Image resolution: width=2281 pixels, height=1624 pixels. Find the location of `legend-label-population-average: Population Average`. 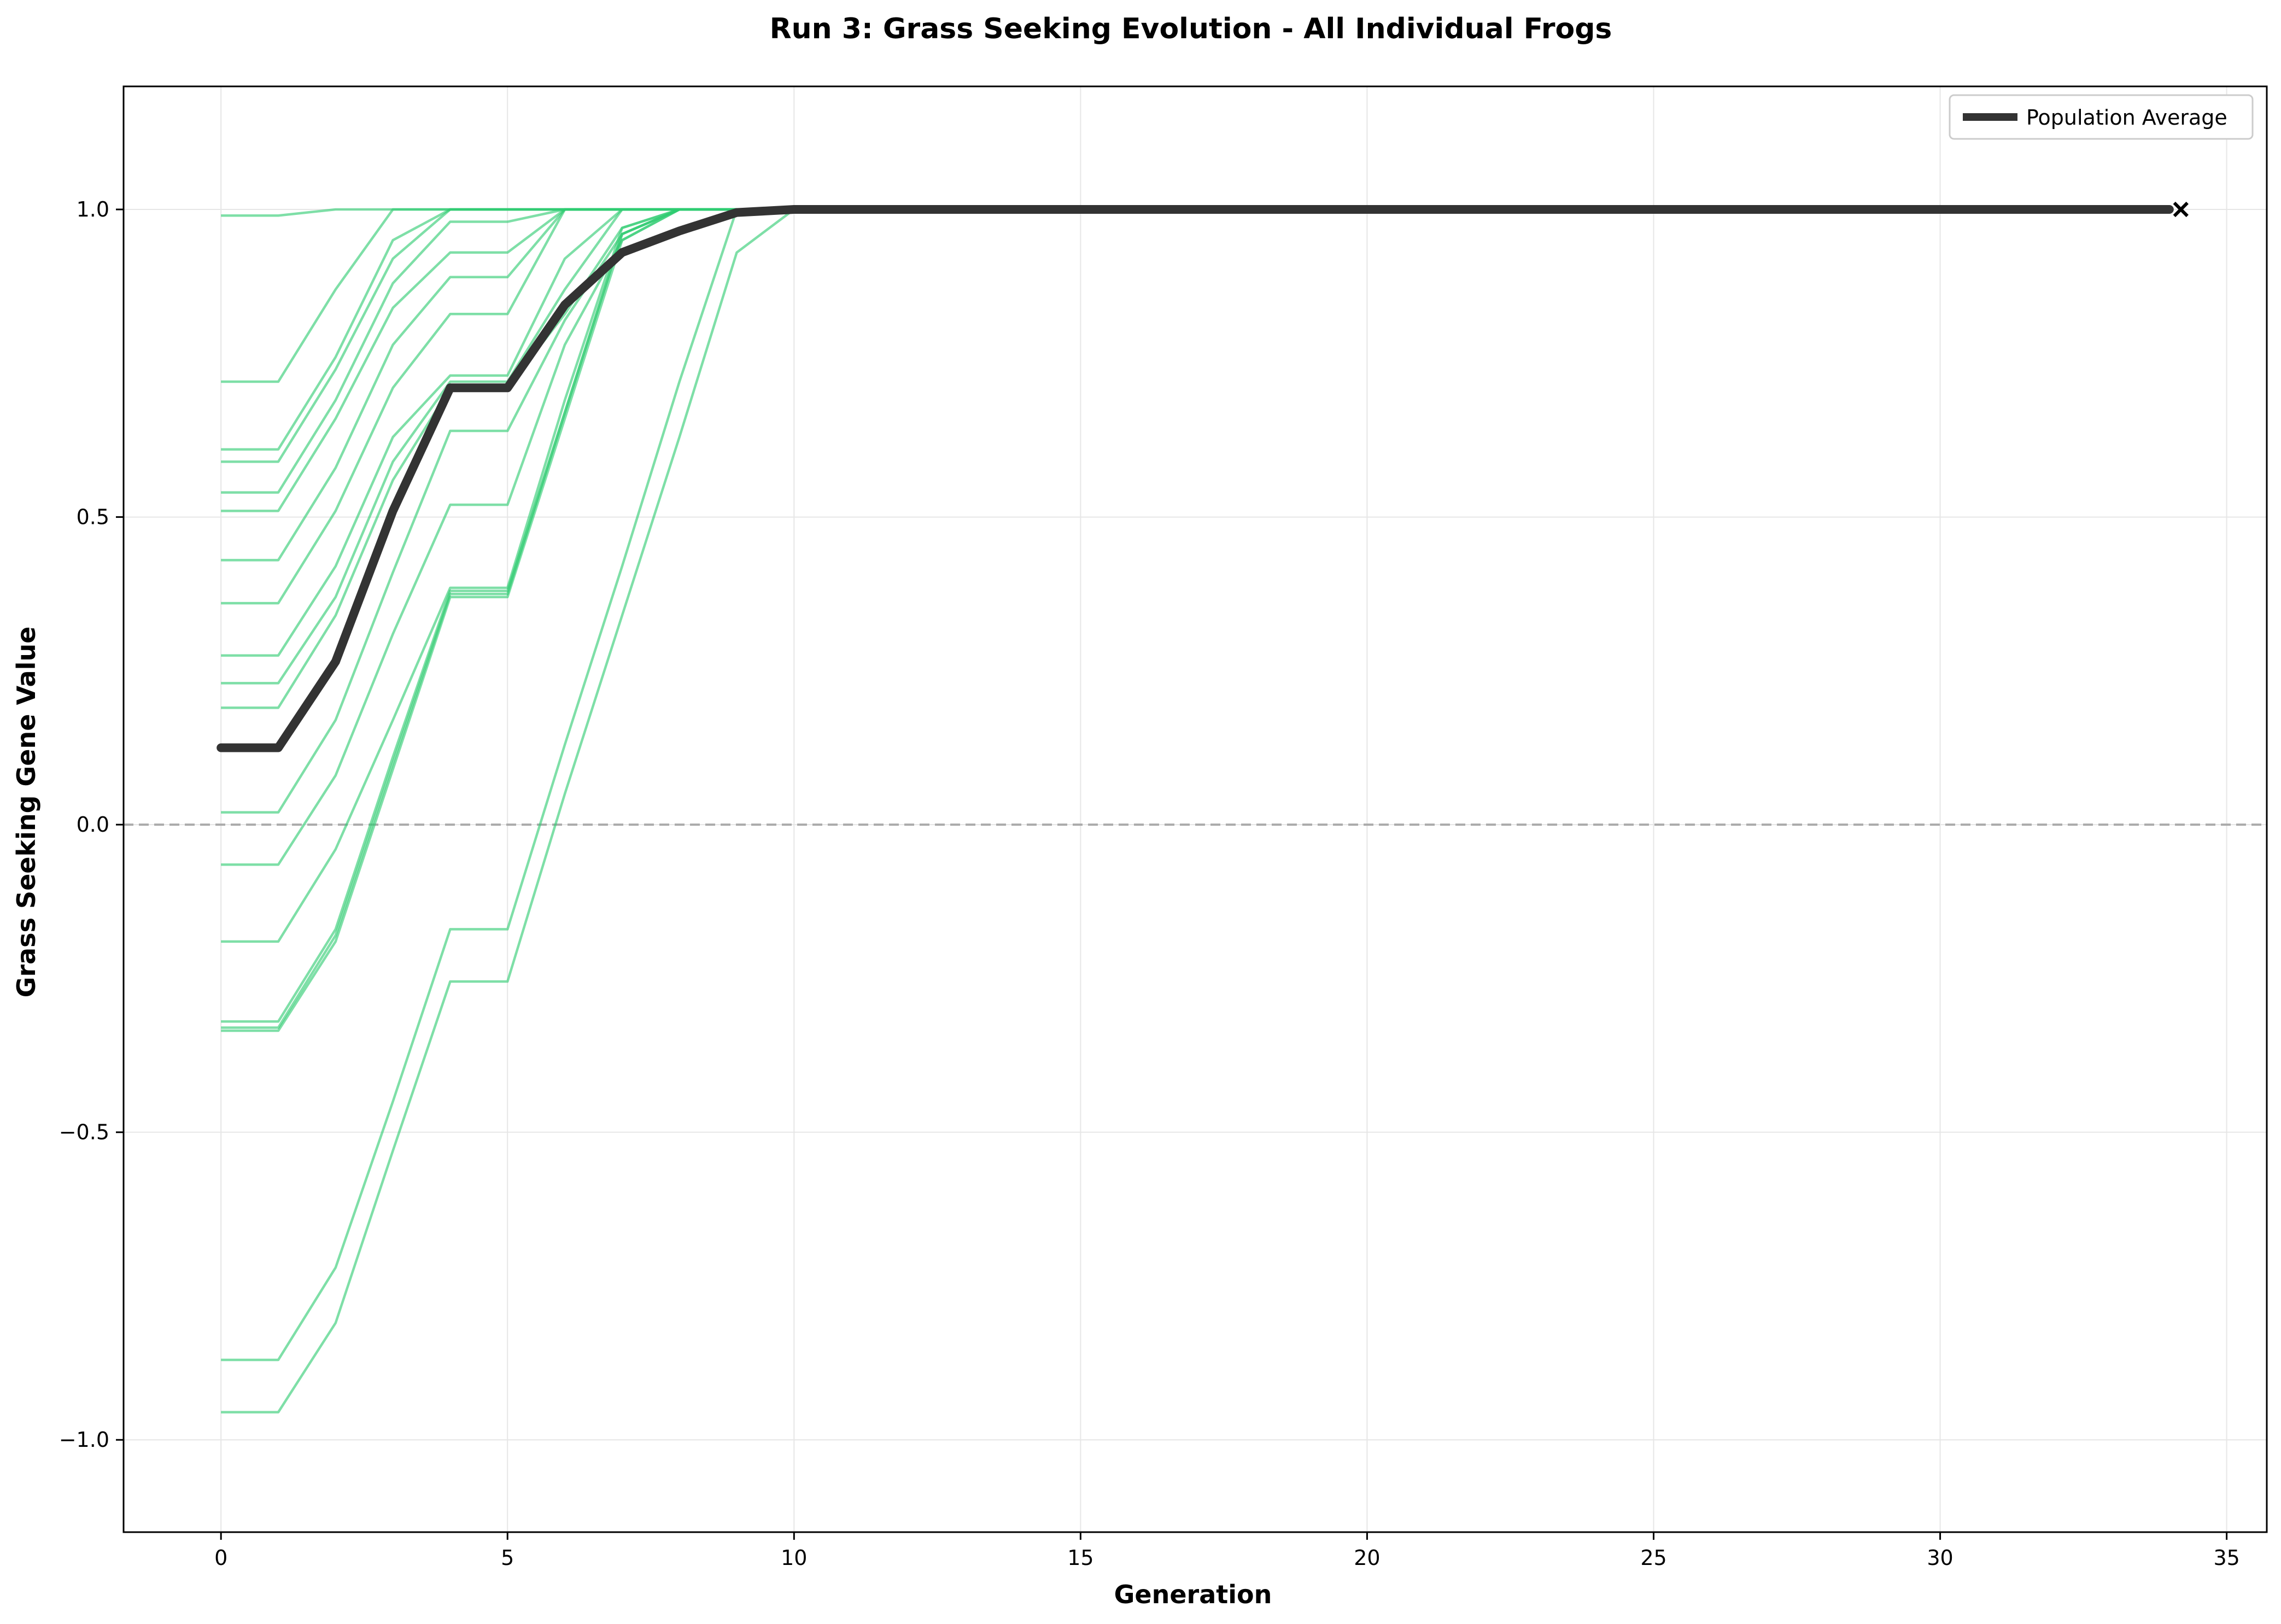

legend-label-population-average: Population Average is located at coordinates (2126, 118).